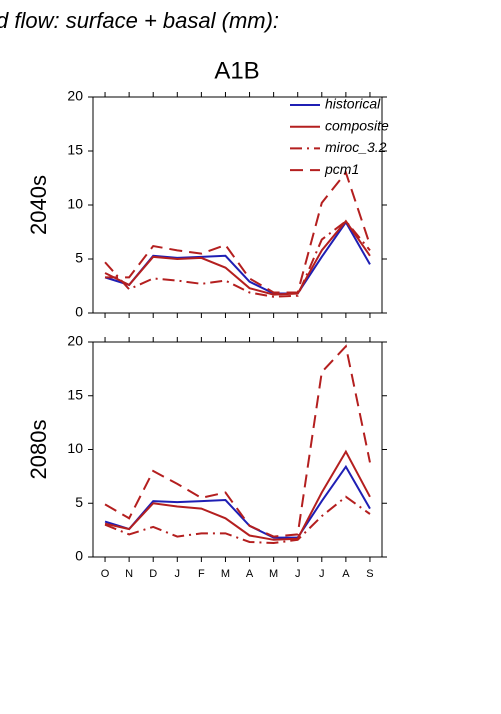  Describe the element at coordinates (38, 205) in the screenshot. I see `y-axis-label: 2040s` at that location.